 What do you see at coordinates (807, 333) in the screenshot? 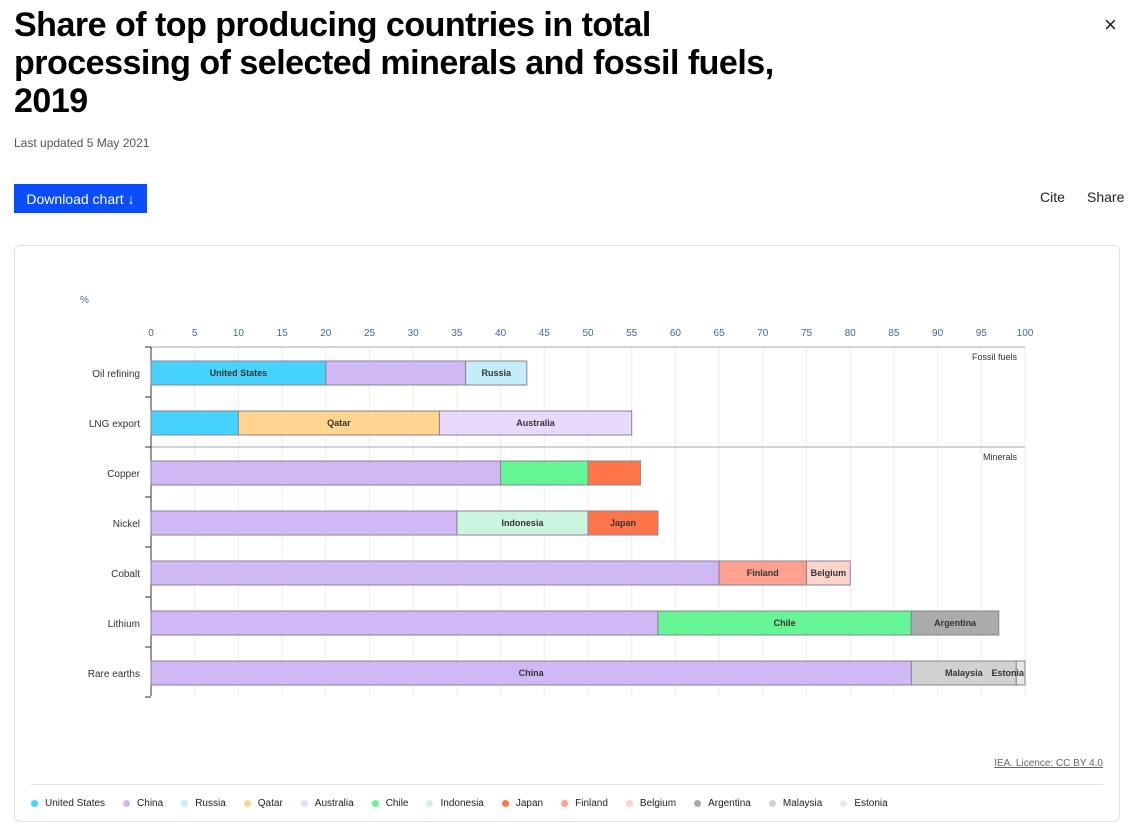
I see `x-tick-label: 75` at bounding box center [807, 333].